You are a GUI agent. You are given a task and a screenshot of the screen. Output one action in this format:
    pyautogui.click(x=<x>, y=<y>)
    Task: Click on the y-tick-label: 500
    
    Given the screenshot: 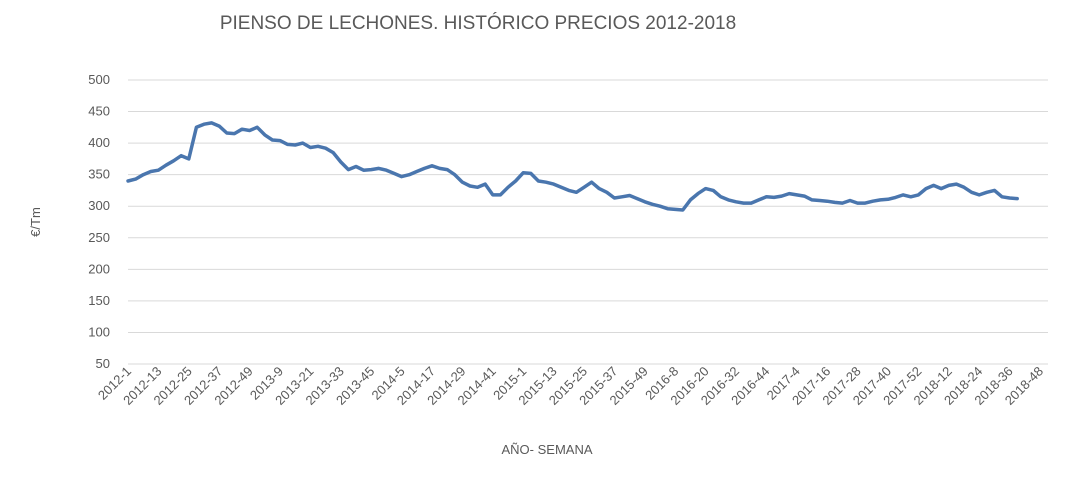 What is the action you would take?
    pyautogui.click(x=99, y=79)
    